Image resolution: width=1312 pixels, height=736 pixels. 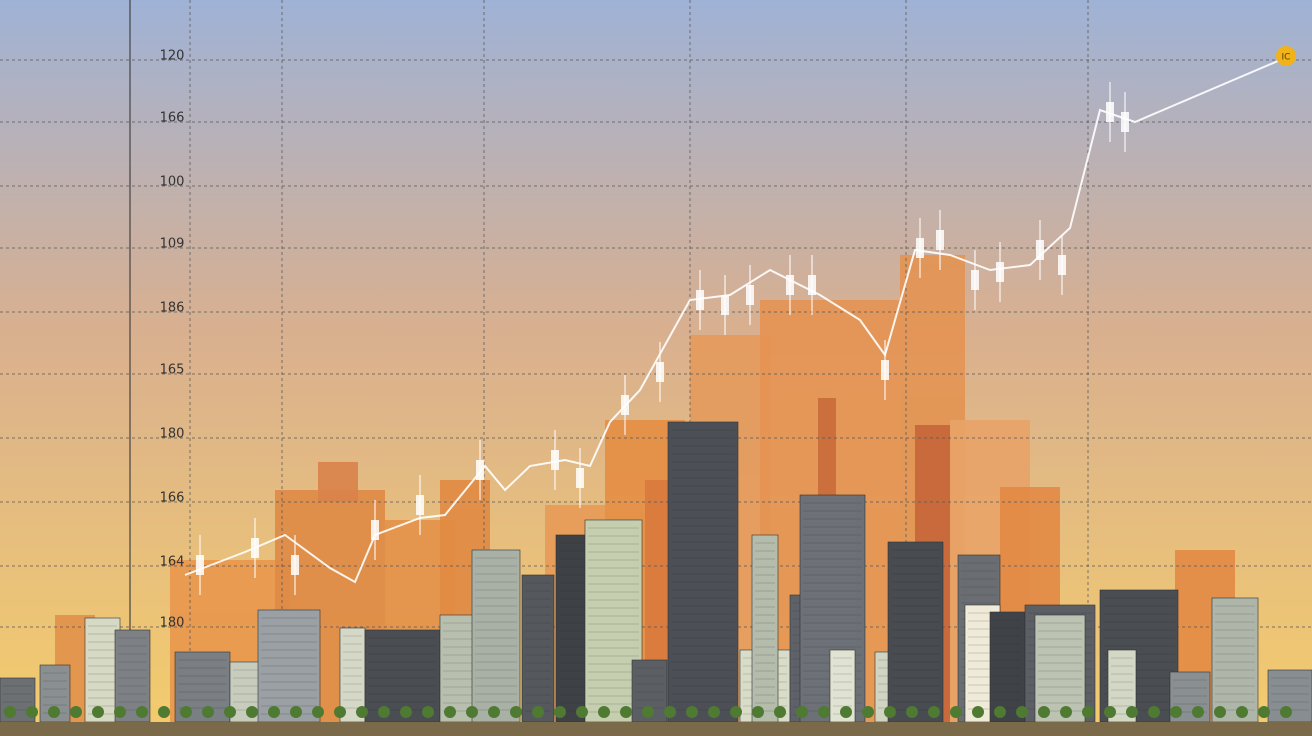 I want to click on badge-label: IC, so click(x=1286, y=58).